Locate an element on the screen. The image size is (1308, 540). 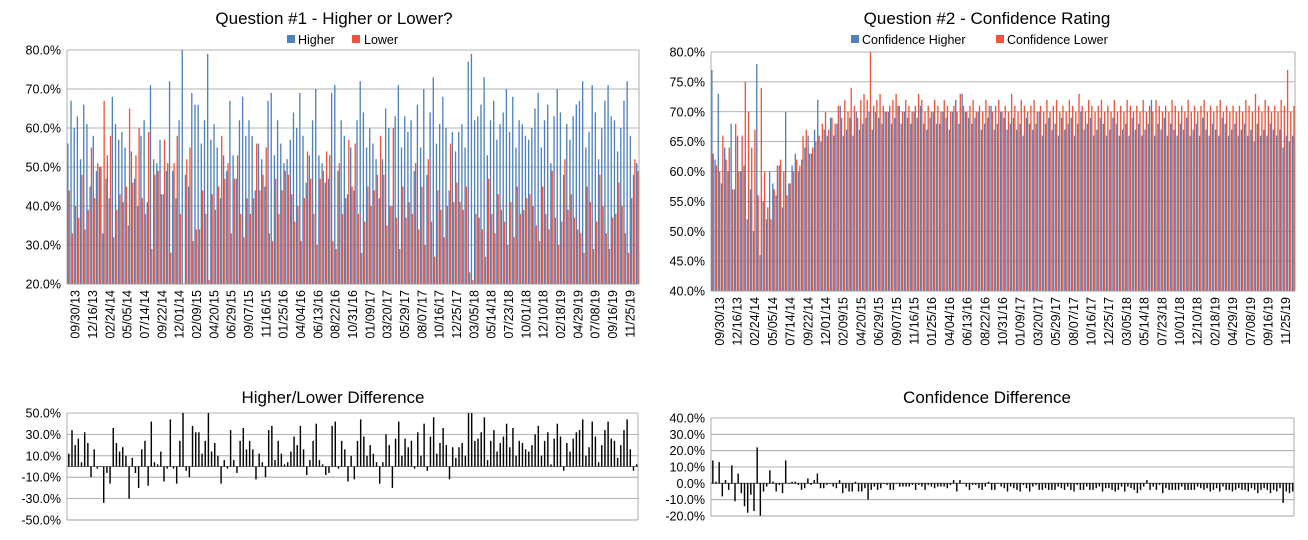
x-tick-label: 07/08/19 is located at coordinates (1251, 321).